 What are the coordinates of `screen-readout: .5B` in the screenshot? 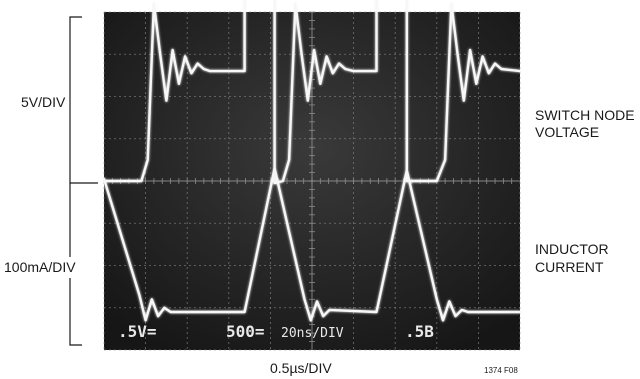 It's located at (419, 331).